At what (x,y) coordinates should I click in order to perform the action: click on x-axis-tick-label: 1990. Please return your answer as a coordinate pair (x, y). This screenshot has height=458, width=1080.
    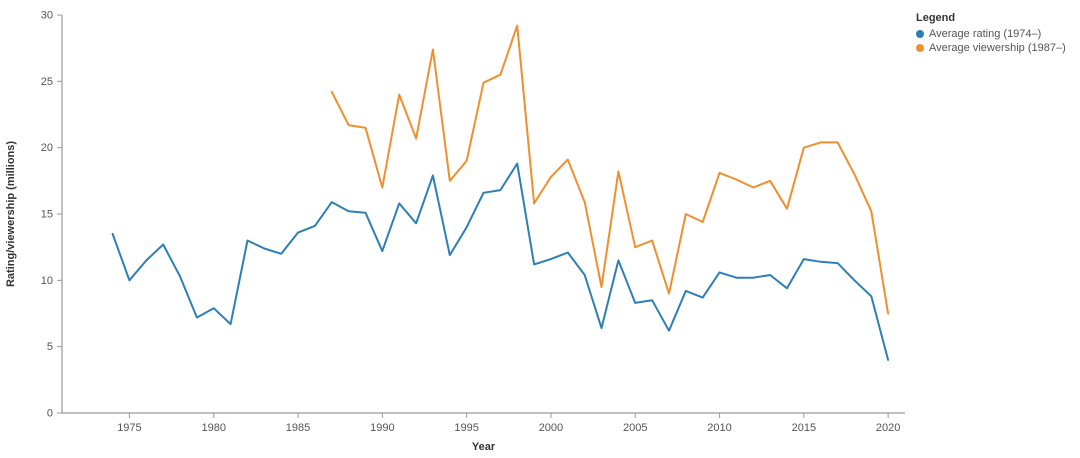
    Looking at the image, I should click on (382, 428).